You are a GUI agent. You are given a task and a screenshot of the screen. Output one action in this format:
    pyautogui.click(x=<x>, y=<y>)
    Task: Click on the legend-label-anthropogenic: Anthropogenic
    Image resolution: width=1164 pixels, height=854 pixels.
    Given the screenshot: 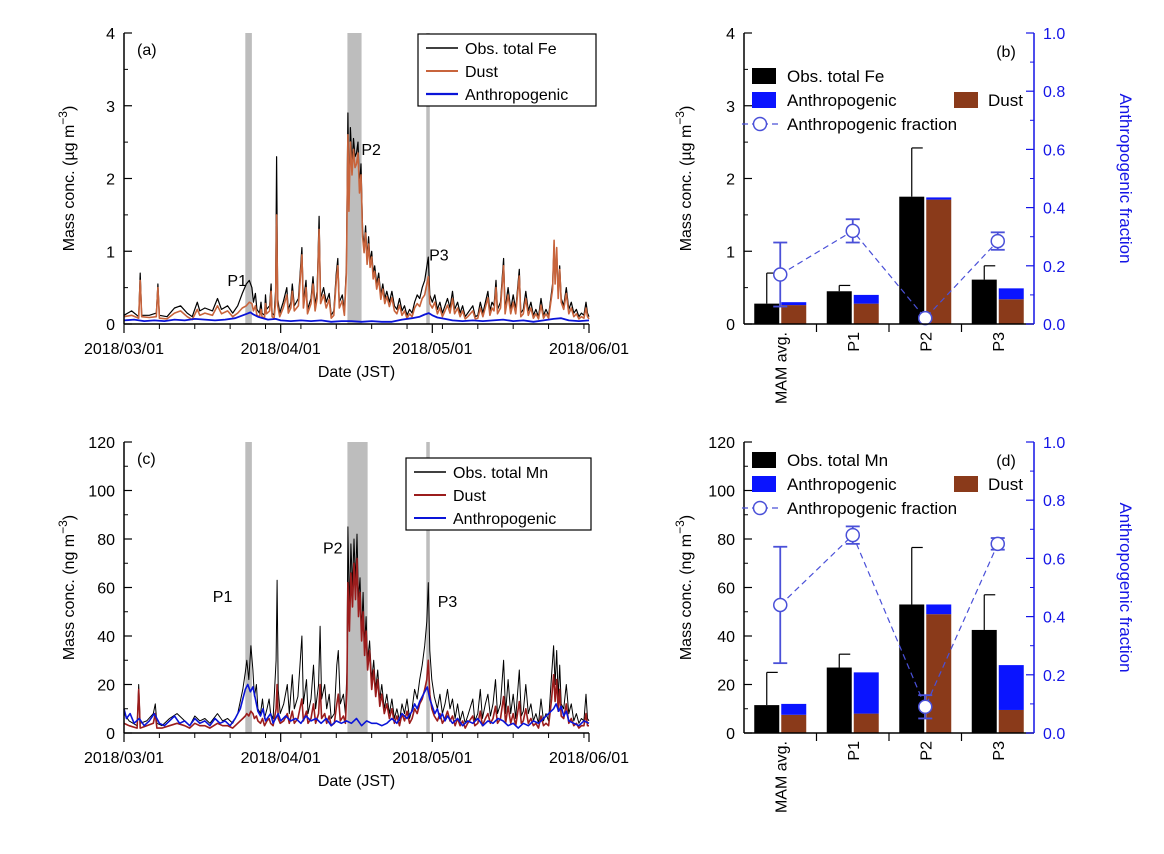 What is the action you would take?
    pyautogui.click(x=842, y=484)
    